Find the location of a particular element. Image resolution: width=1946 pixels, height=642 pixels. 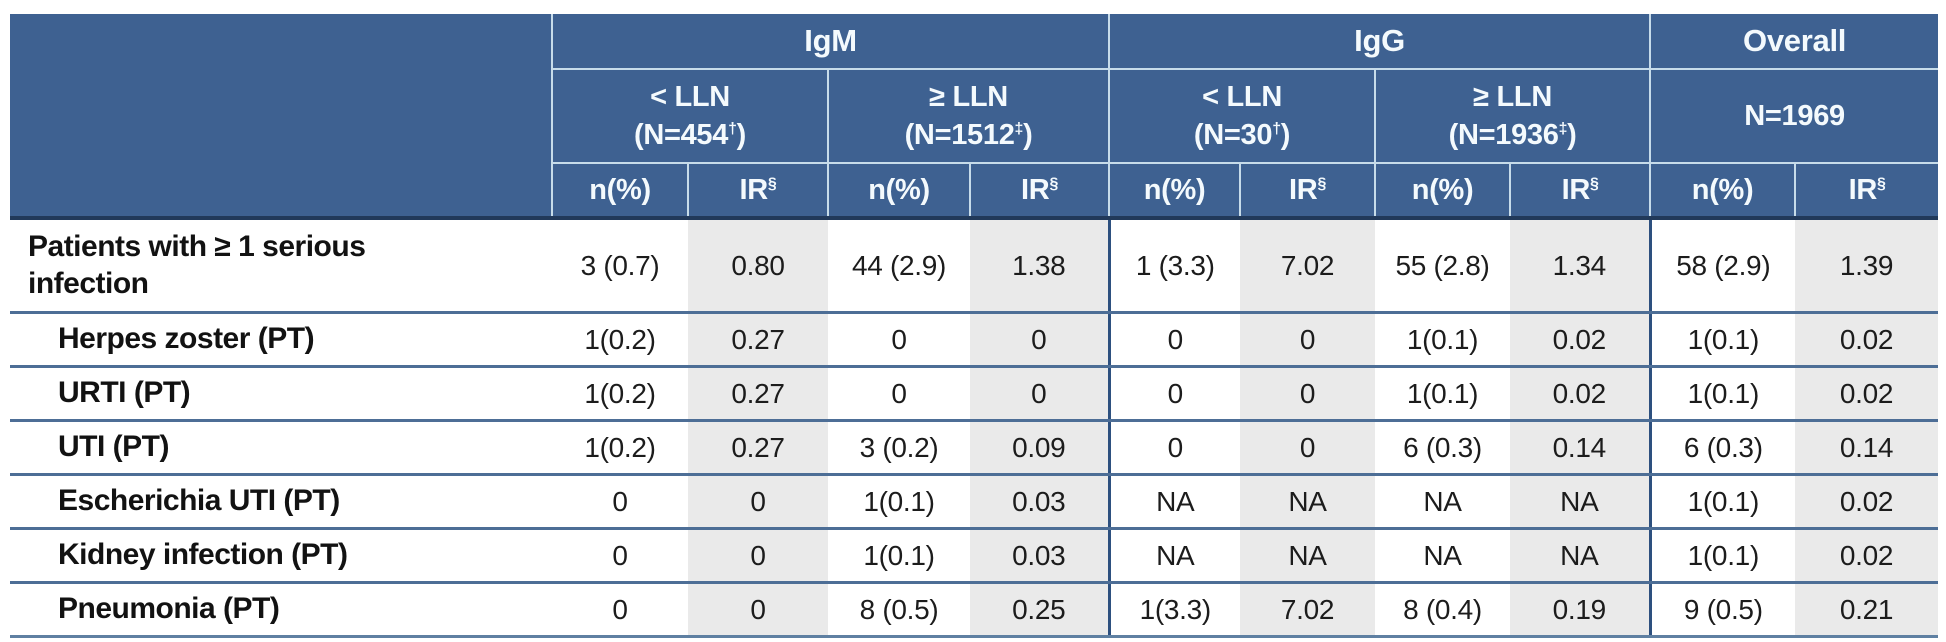

col-header-igg-above-lln: ≥ LLN (N=1936‡) is located at coordinates (1513, 116).